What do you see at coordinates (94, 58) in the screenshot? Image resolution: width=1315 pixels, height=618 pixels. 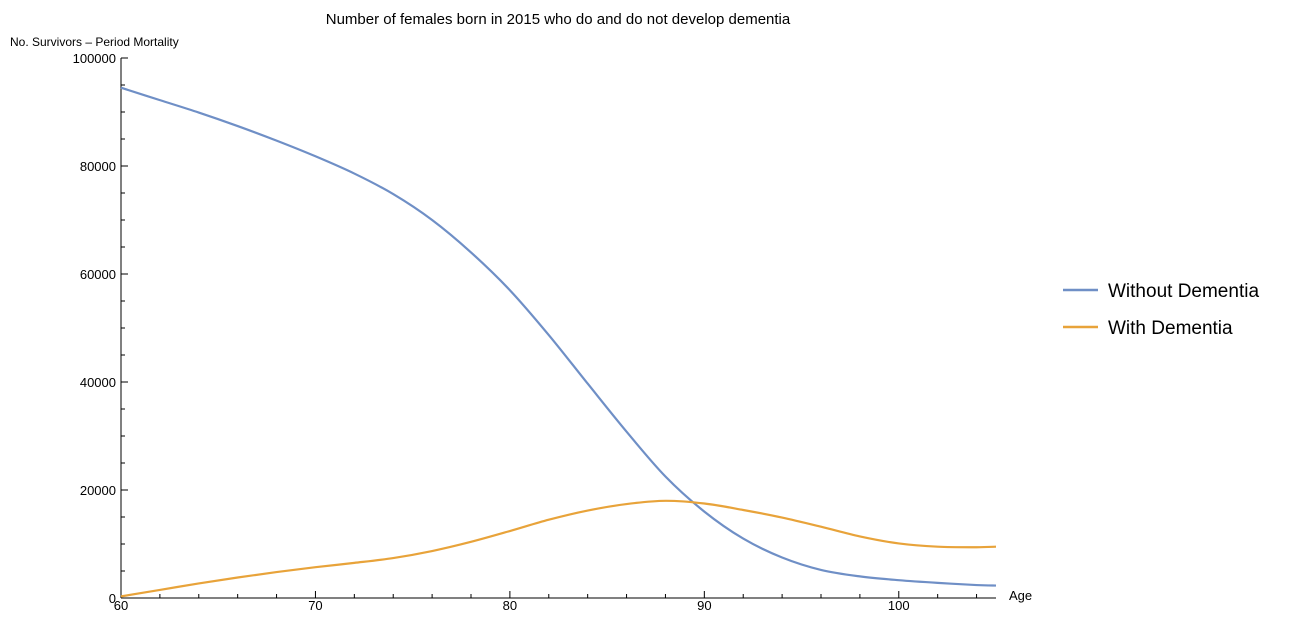 I see `y-tick-label: 100000` at bounding box center [94, 58].